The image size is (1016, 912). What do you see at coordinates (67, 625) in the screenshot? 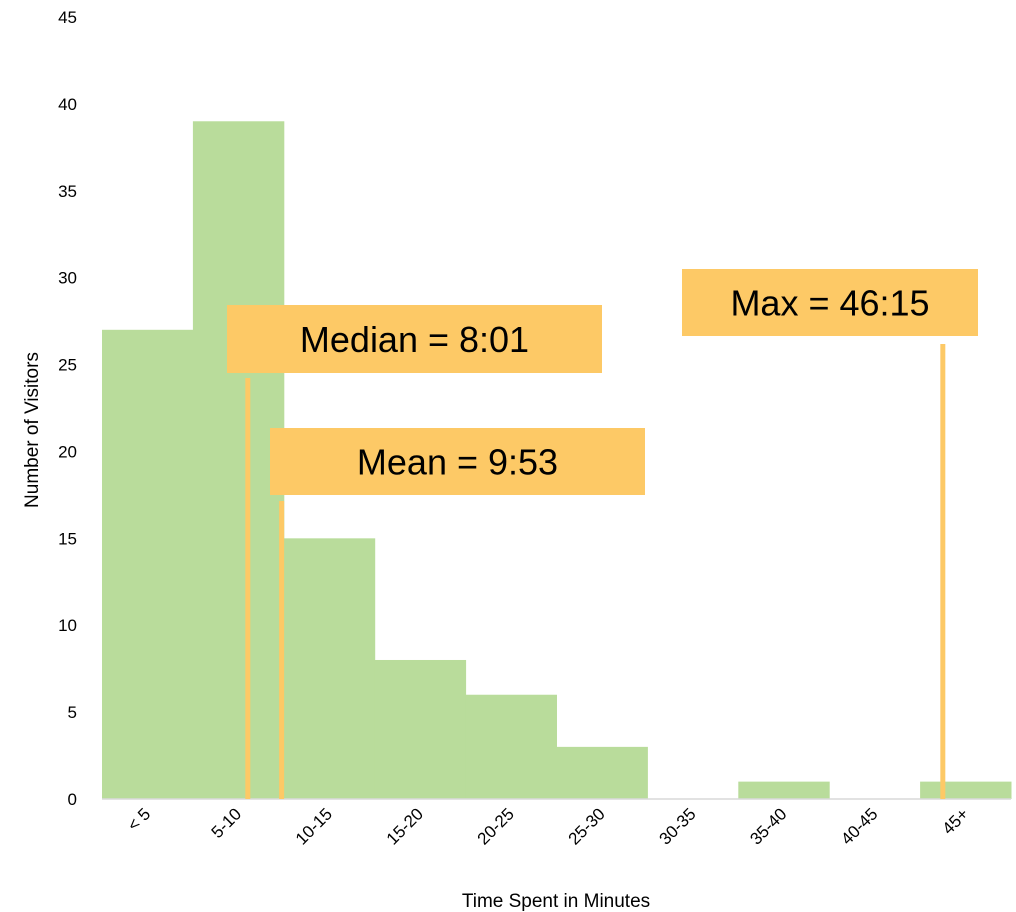
I see `y-tick-label: 10` at bounding box center [67, 625].